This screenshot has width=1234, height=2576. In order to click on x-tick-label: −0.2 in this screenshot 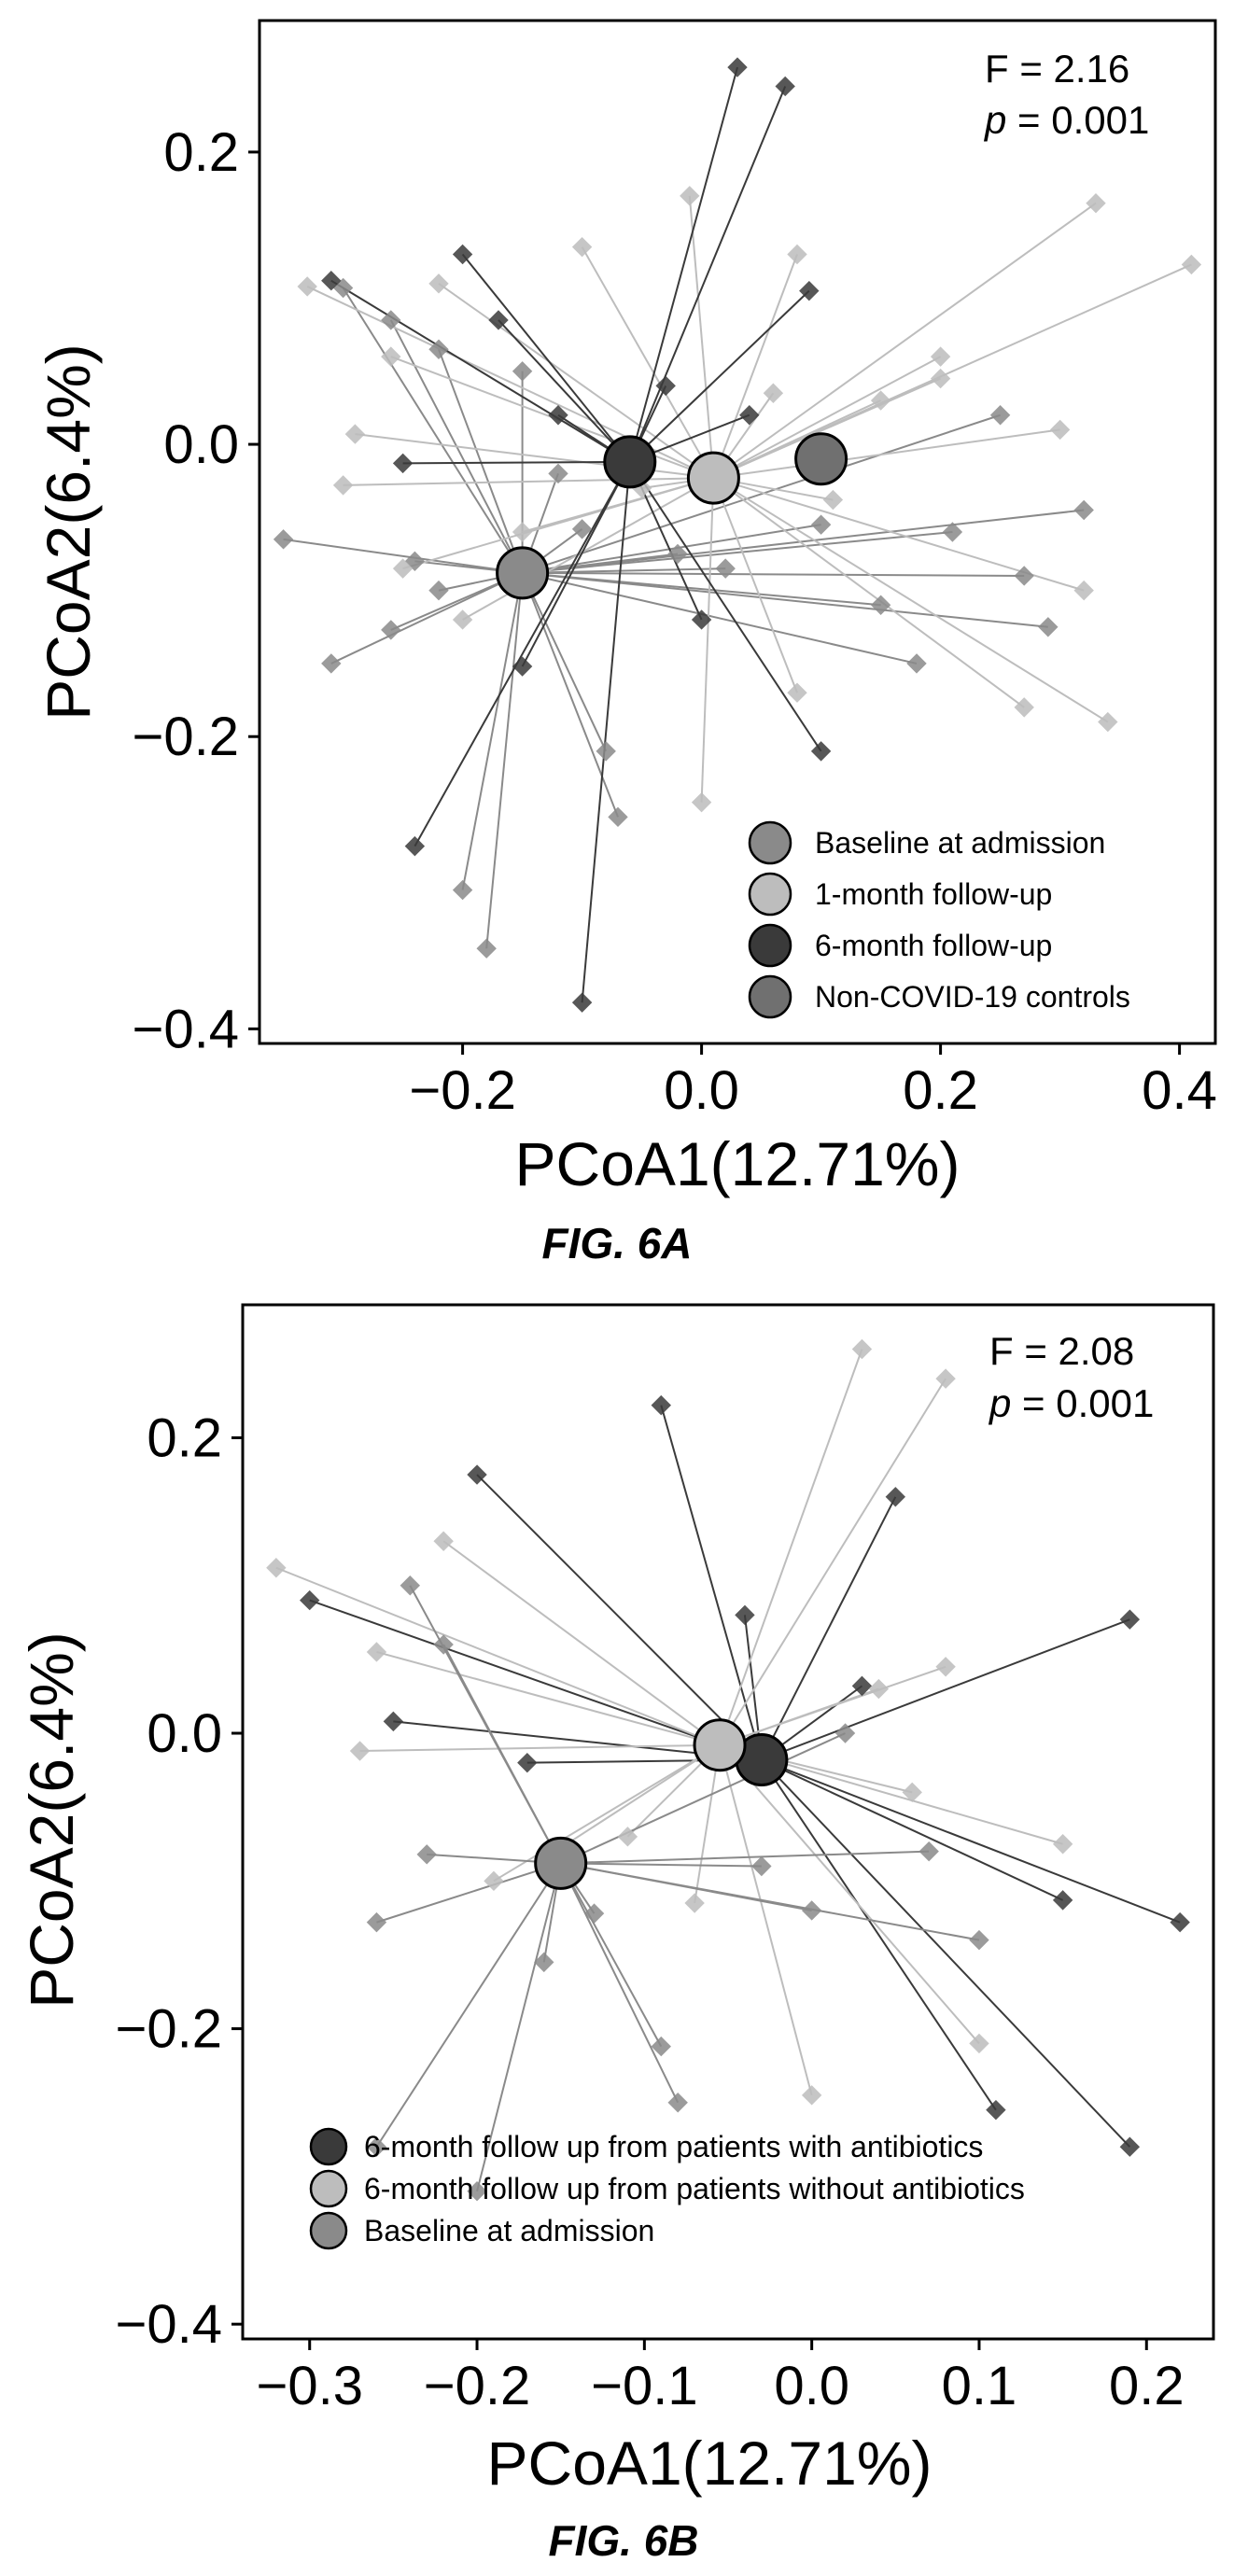, I will do `click(477, 2386)`.